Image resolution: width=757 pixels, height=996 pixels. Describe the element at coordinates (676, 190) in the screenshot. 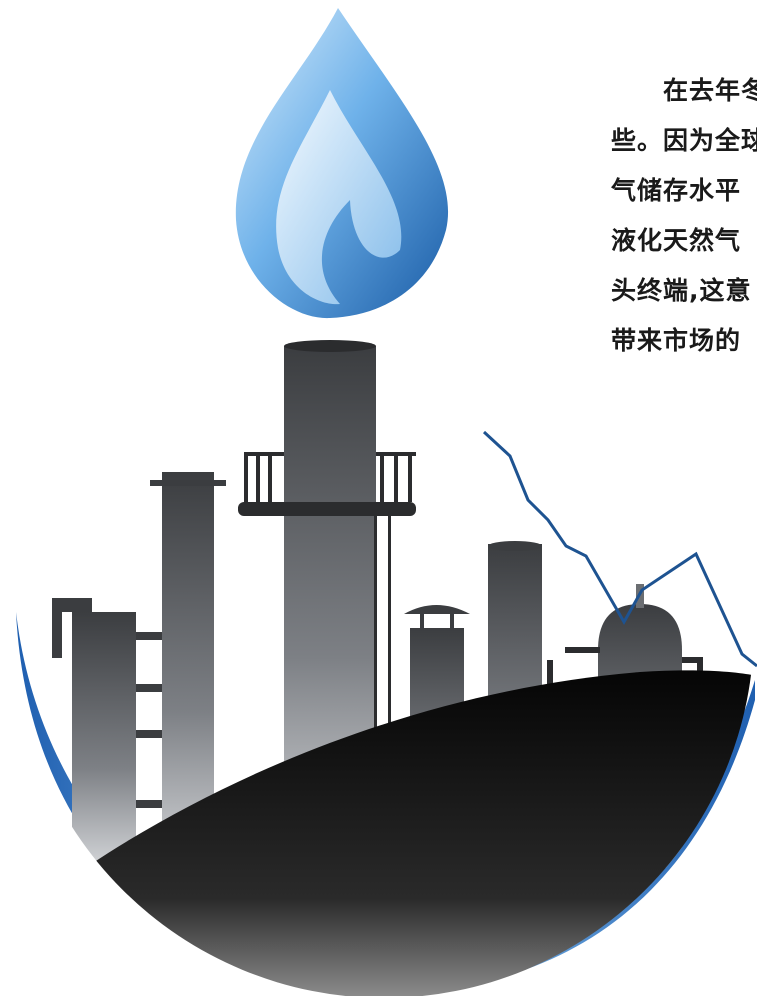

I see `article-line: 气储存水平` at that location.